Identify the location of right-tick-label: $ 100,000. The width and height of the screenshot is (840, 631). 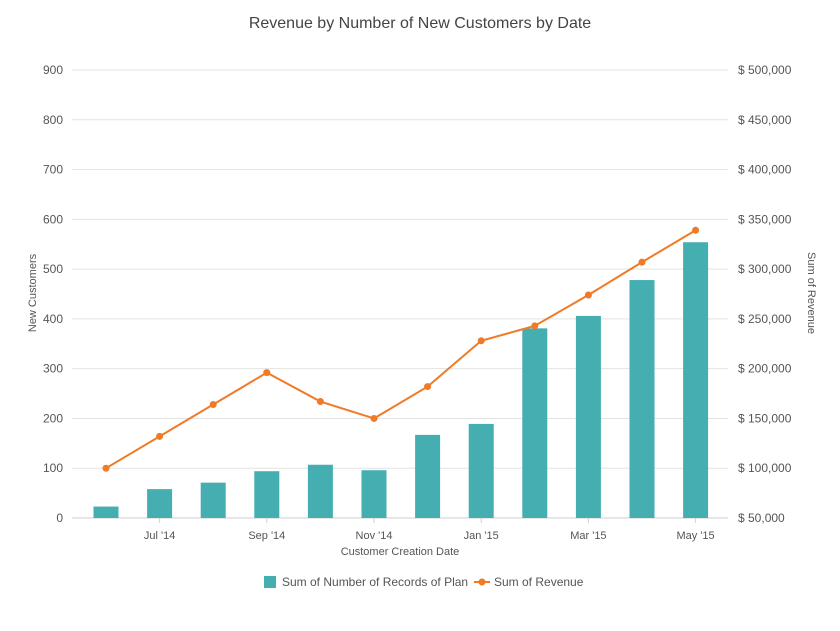
(765, 468).